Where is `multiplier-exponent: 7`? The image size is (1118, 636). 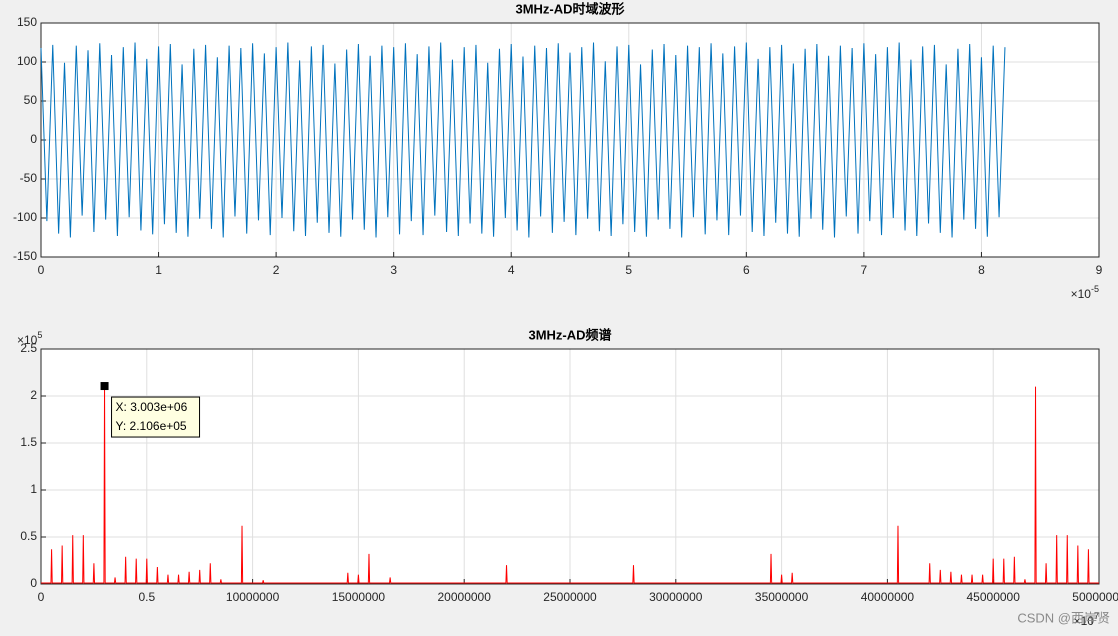
multiplier-exponent: 7 is located at coordinates (1096, 616).